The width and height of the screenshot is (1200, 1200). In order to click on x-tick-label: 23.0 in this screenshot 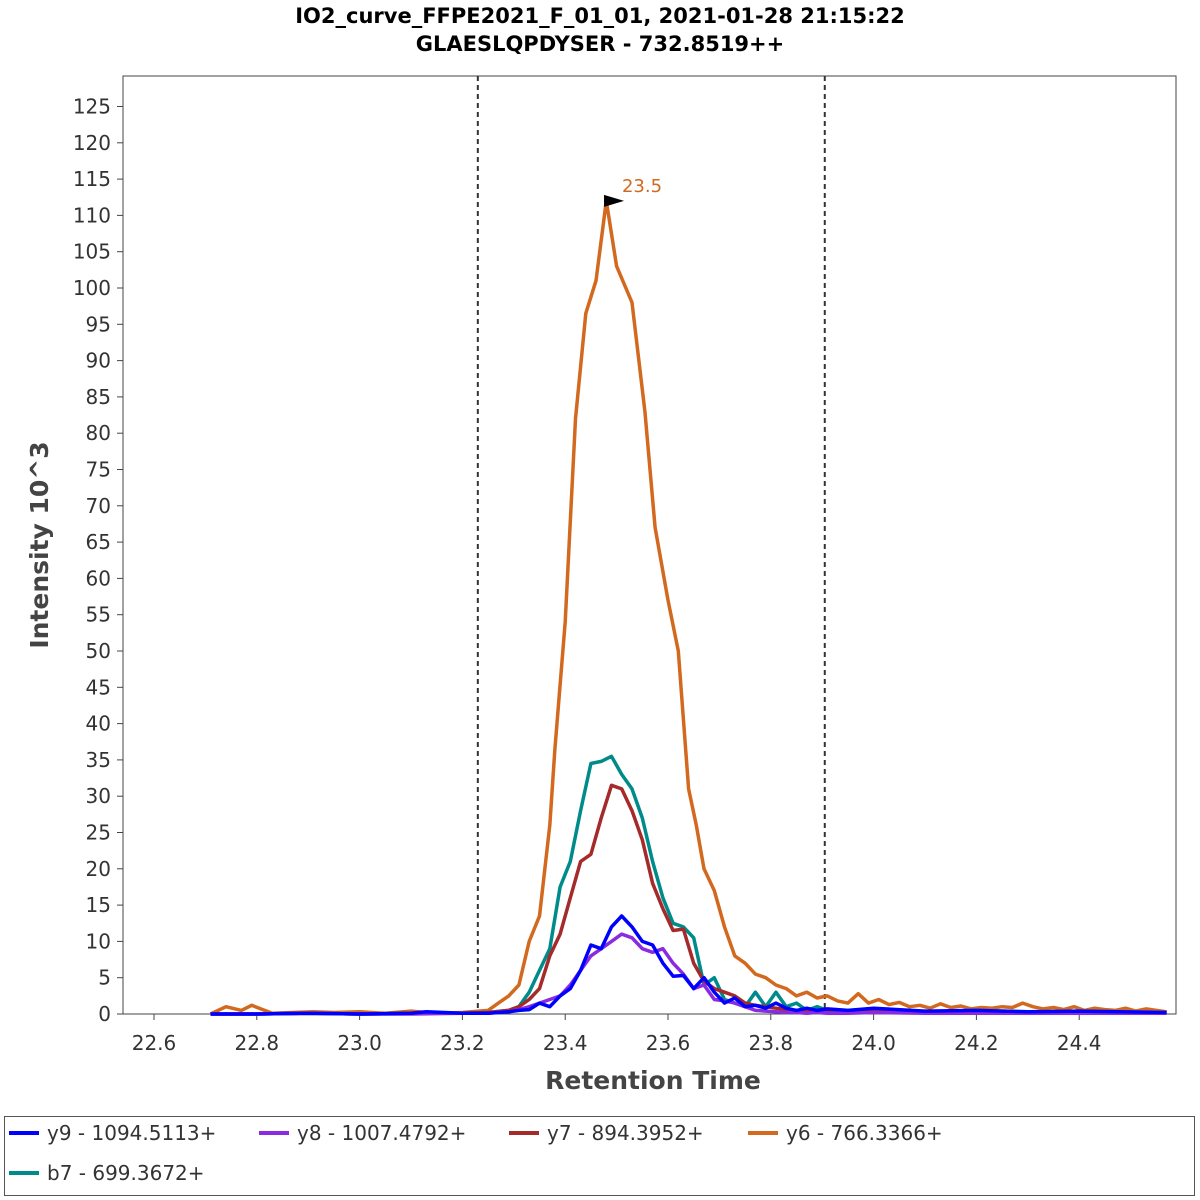, I will do `click(359, 1043)`.